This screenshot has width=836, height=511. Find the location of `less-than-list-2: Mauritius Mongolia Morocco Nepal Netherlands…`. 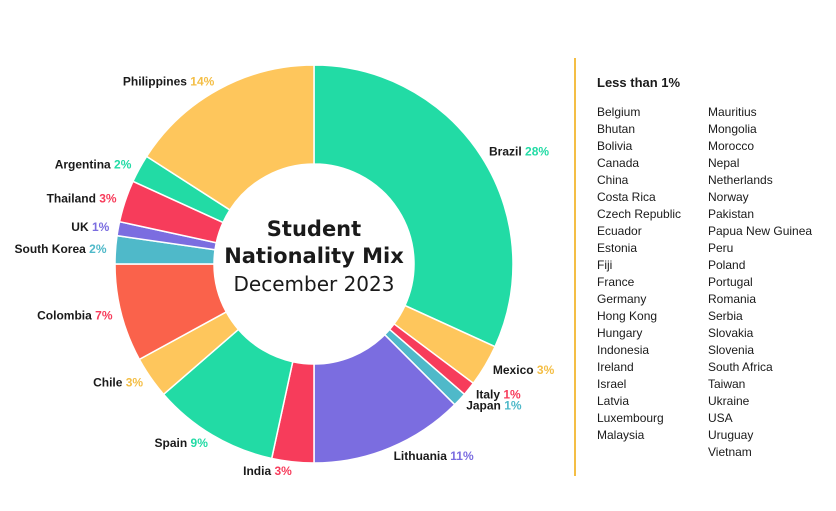

less-than-list-2: Mauritius Mongolia Morocco Nepal Netherlands… is located at coordinates (760, 282).